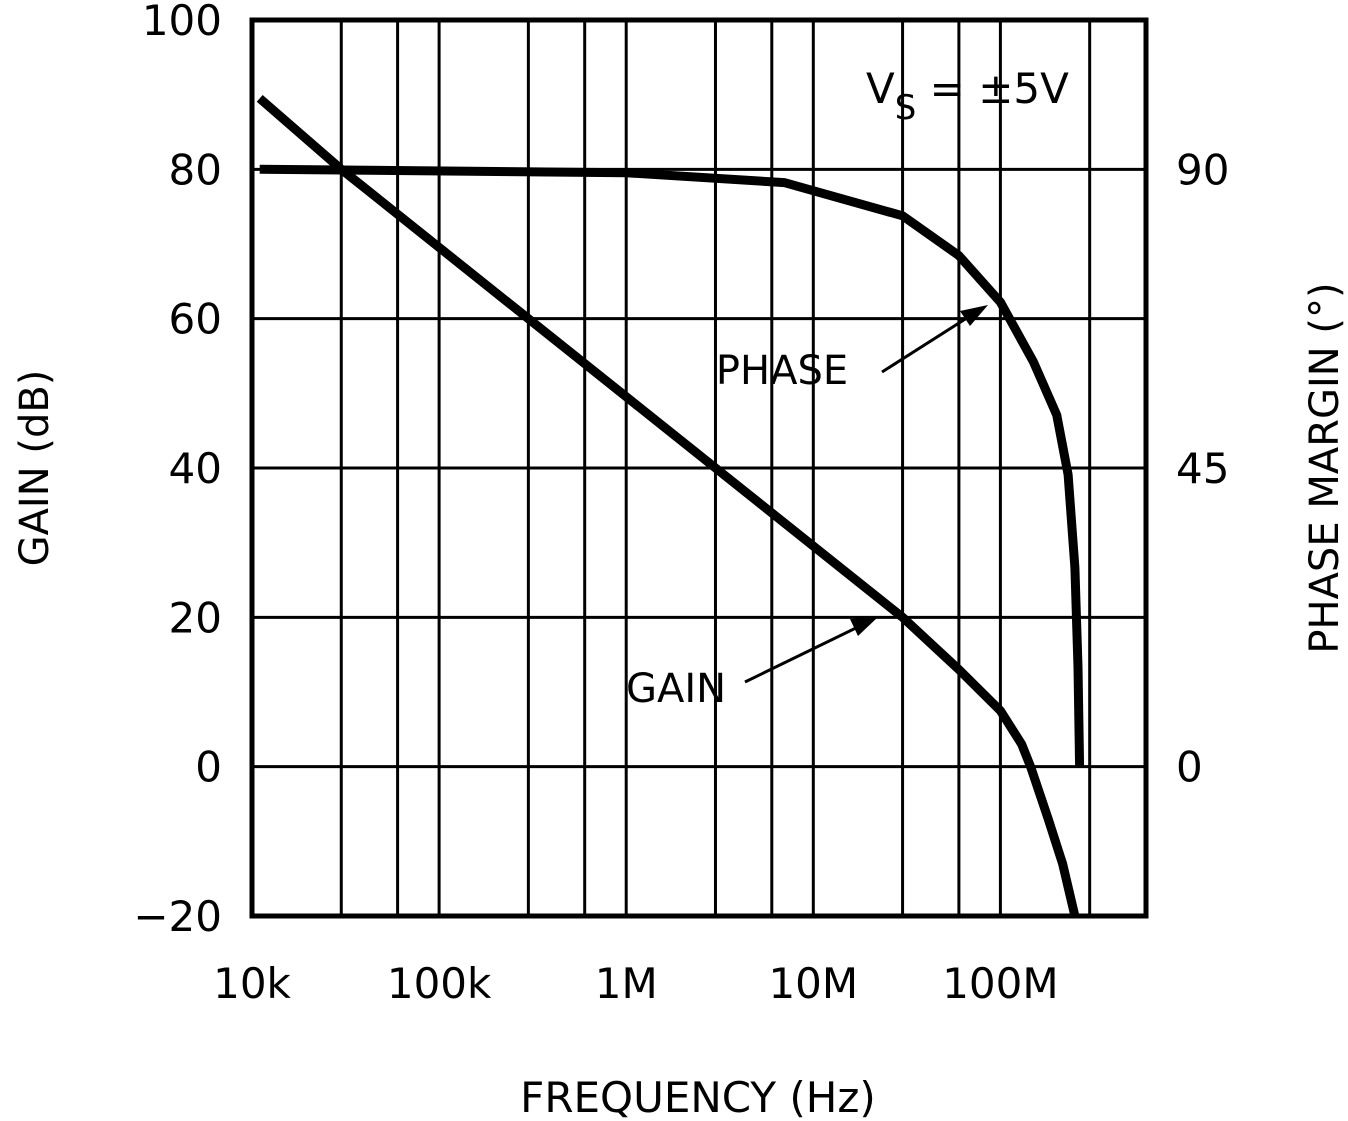 This screenshot has width=1348, height=1121. I want to click on gain-arrowhead, so click(864, 626).